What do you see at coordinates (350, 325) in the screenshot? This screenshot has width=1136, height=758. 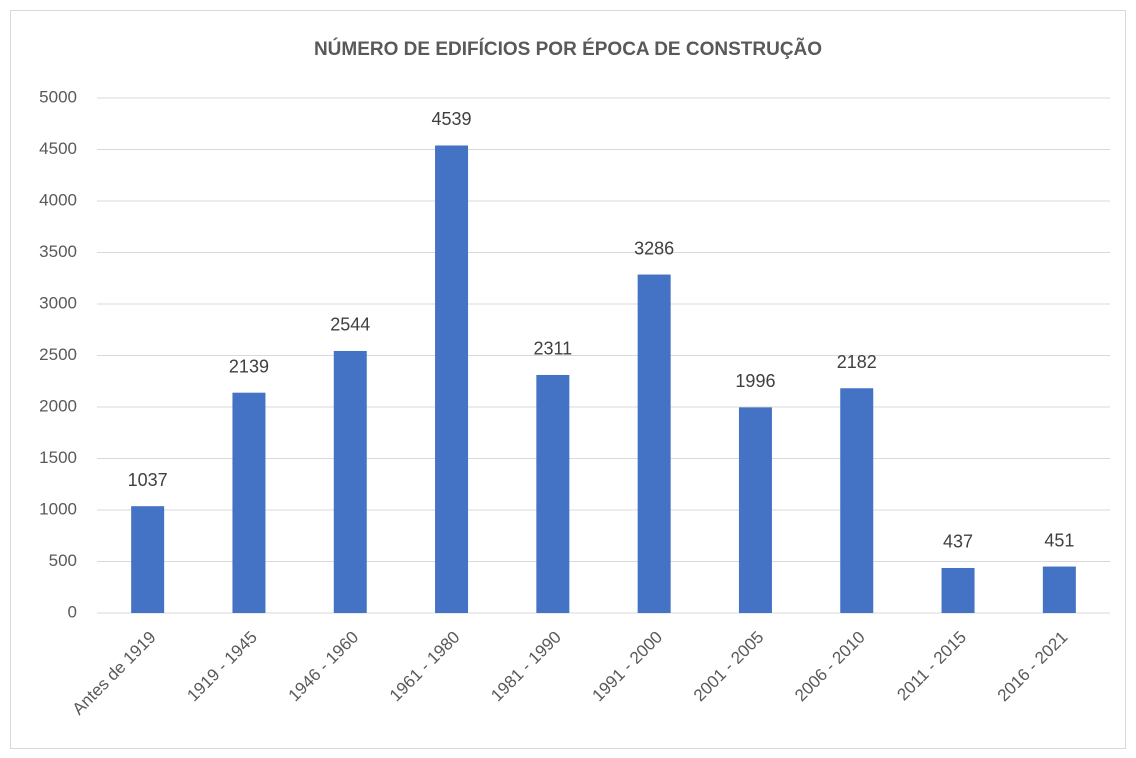 I see `data-label: 2544` at bounding box center [350, 325].